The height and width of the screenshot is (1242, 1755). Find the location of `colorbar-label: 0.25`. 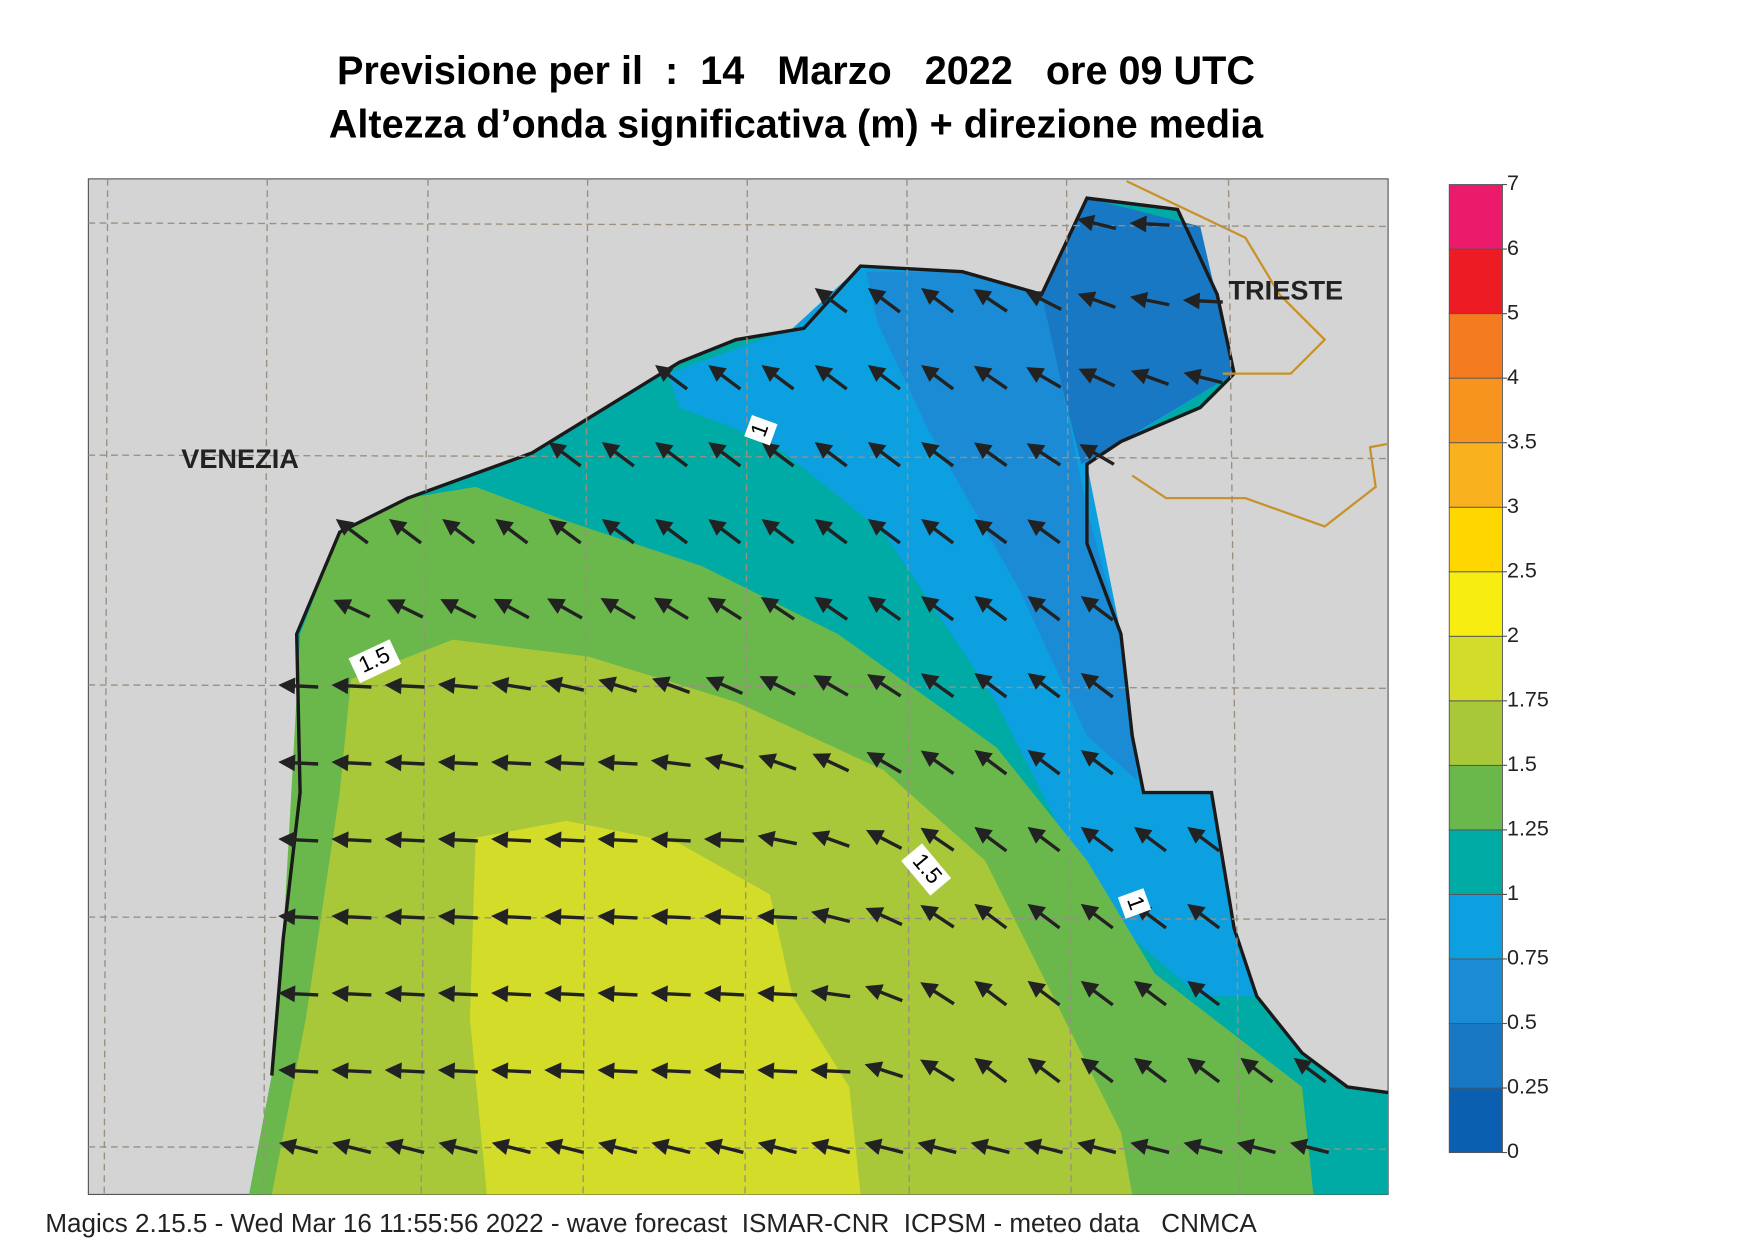

colorbar-label: 0.25 is located at coordinates (1528, 1087).